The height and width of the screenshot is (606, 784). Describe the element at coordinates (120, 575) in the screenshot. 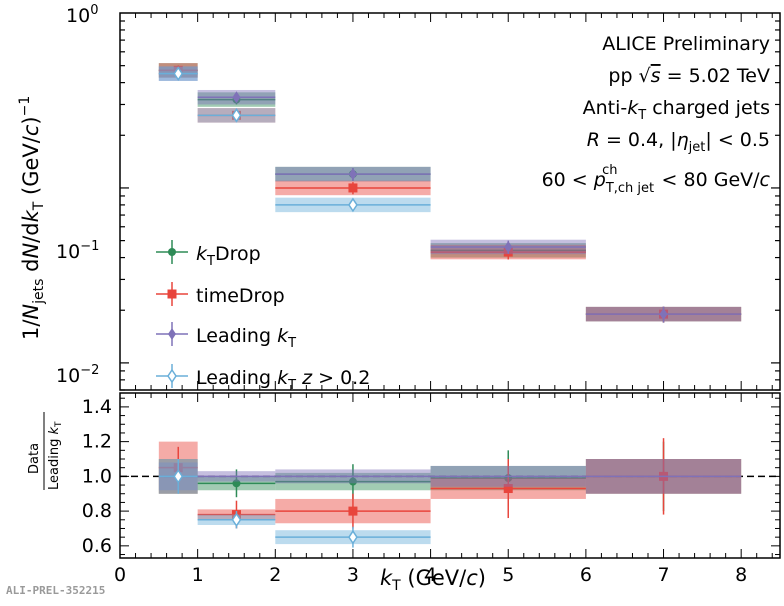

I see `xtick-label: 0` at that location.